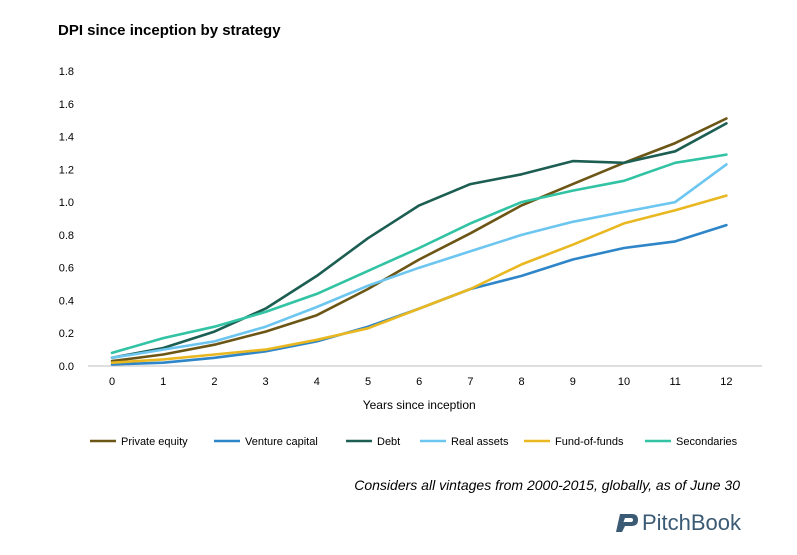  I want to click on x-tick-label: 6, so click(419, 382).